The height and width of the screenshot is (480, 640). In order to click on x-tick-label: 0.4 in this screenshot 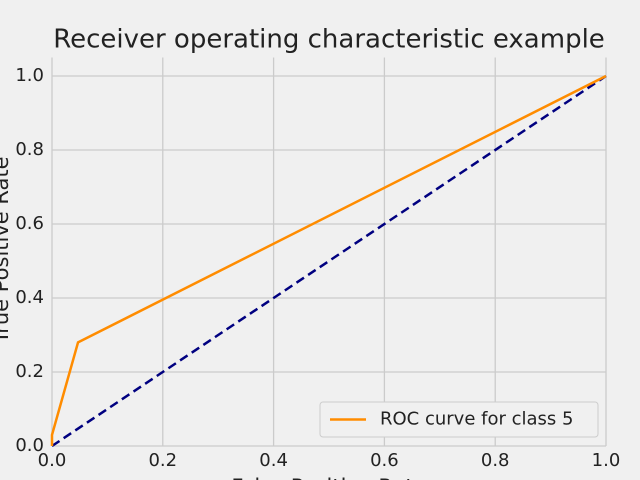, I will do `click(273, 460)`.